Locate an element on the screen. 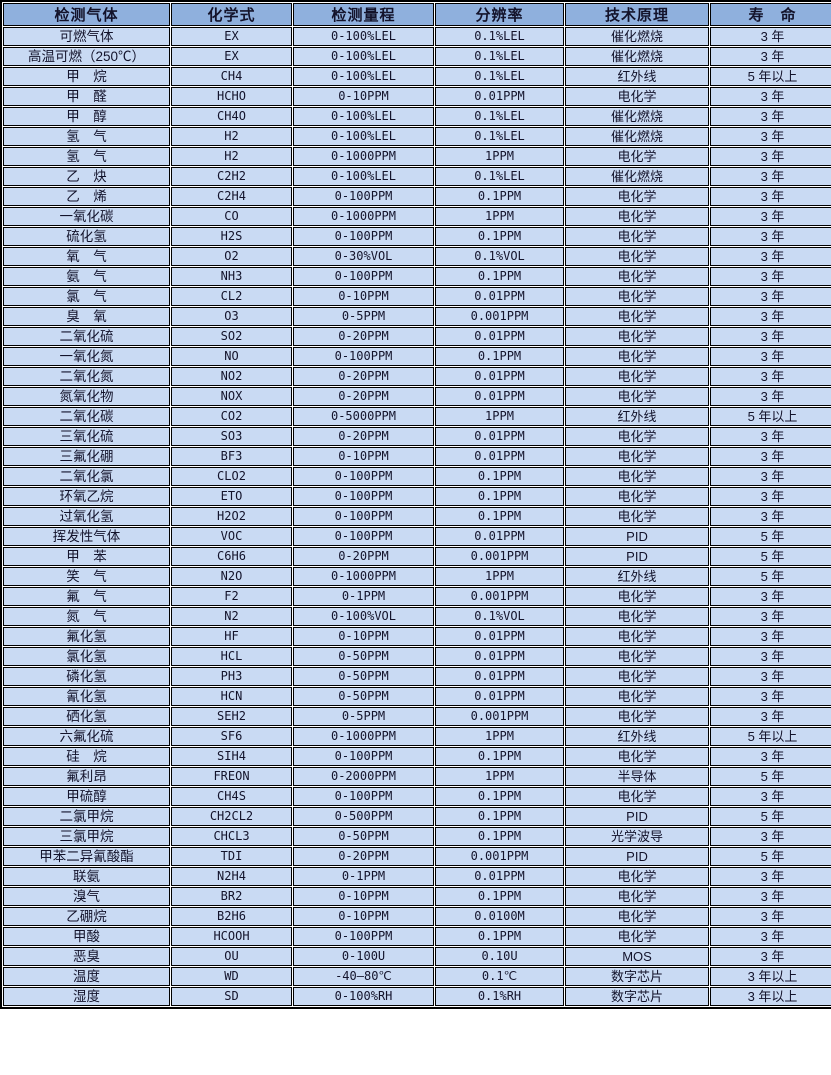 The image size is (831, 1075). table-row: 氰化氢 HCN 0-50PPM 0.01PPM 电化学 3 年 is located at coordinates (417, 696).